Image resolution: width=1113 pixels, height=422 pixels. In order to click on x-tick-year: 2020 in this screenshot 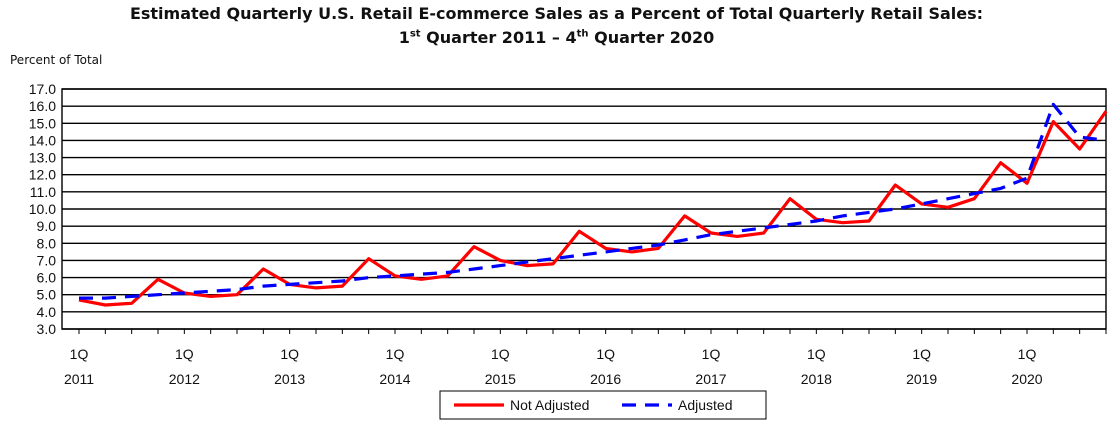, I will do `click(1026, 379)`.